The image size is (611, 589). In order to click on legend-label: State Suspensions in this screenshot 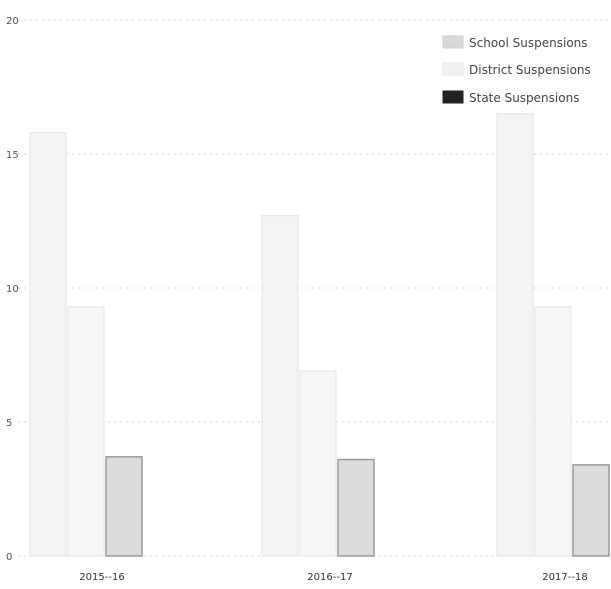, I will do `click(524, 98)`.